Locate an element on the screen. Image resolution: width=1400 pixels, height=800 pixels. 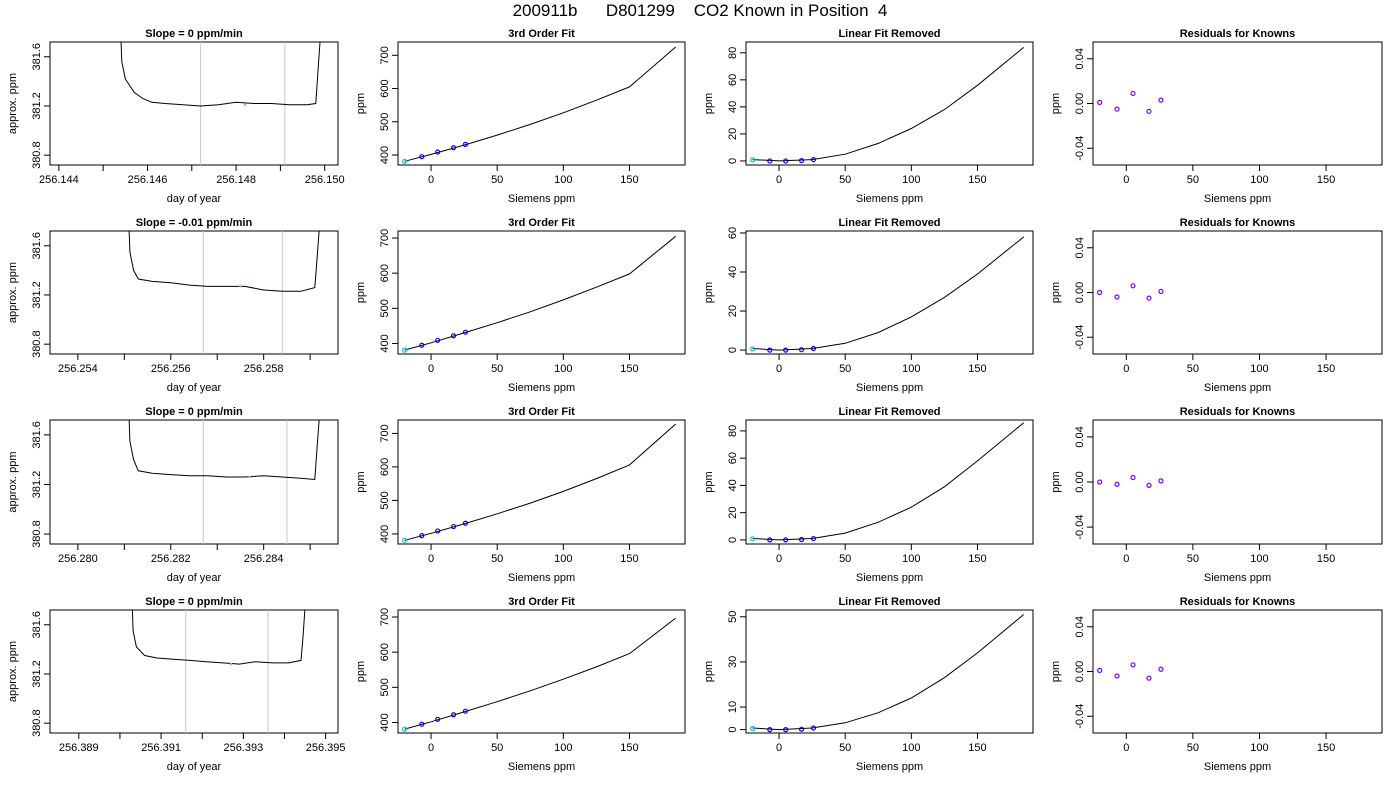
y-tick-label: 381.6 is located at coordinates (37, 57).